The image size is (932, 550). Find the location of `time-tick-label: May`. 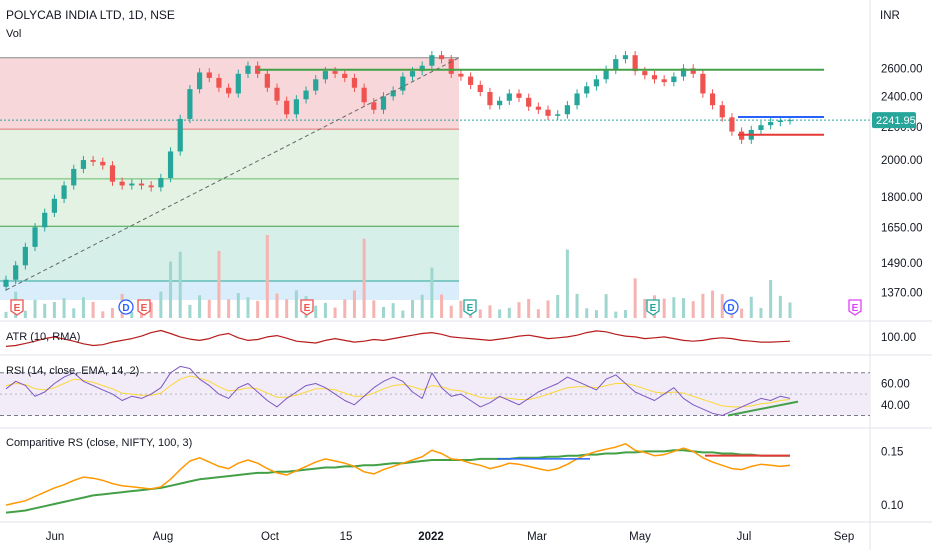

time-tick-label: May is located at coordinates (640, 537).